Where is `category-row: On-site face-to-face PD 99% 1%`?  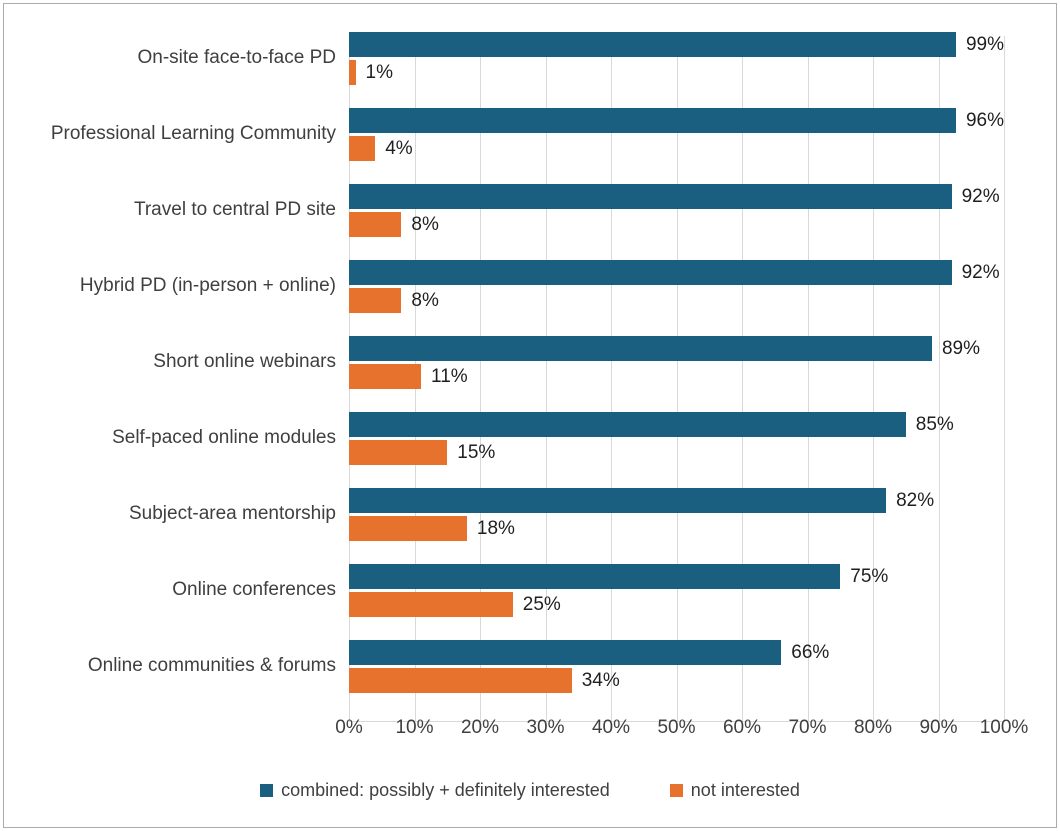 category-row: On-site face-to-face PD 99% 1% is located at coordinates (530, 58).